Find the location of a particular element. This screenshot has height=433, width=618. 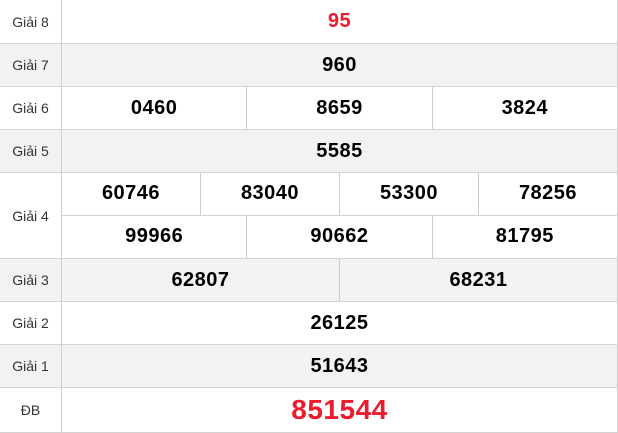

prize-8-label: Giải 8 is located at coordinates (31, 21).